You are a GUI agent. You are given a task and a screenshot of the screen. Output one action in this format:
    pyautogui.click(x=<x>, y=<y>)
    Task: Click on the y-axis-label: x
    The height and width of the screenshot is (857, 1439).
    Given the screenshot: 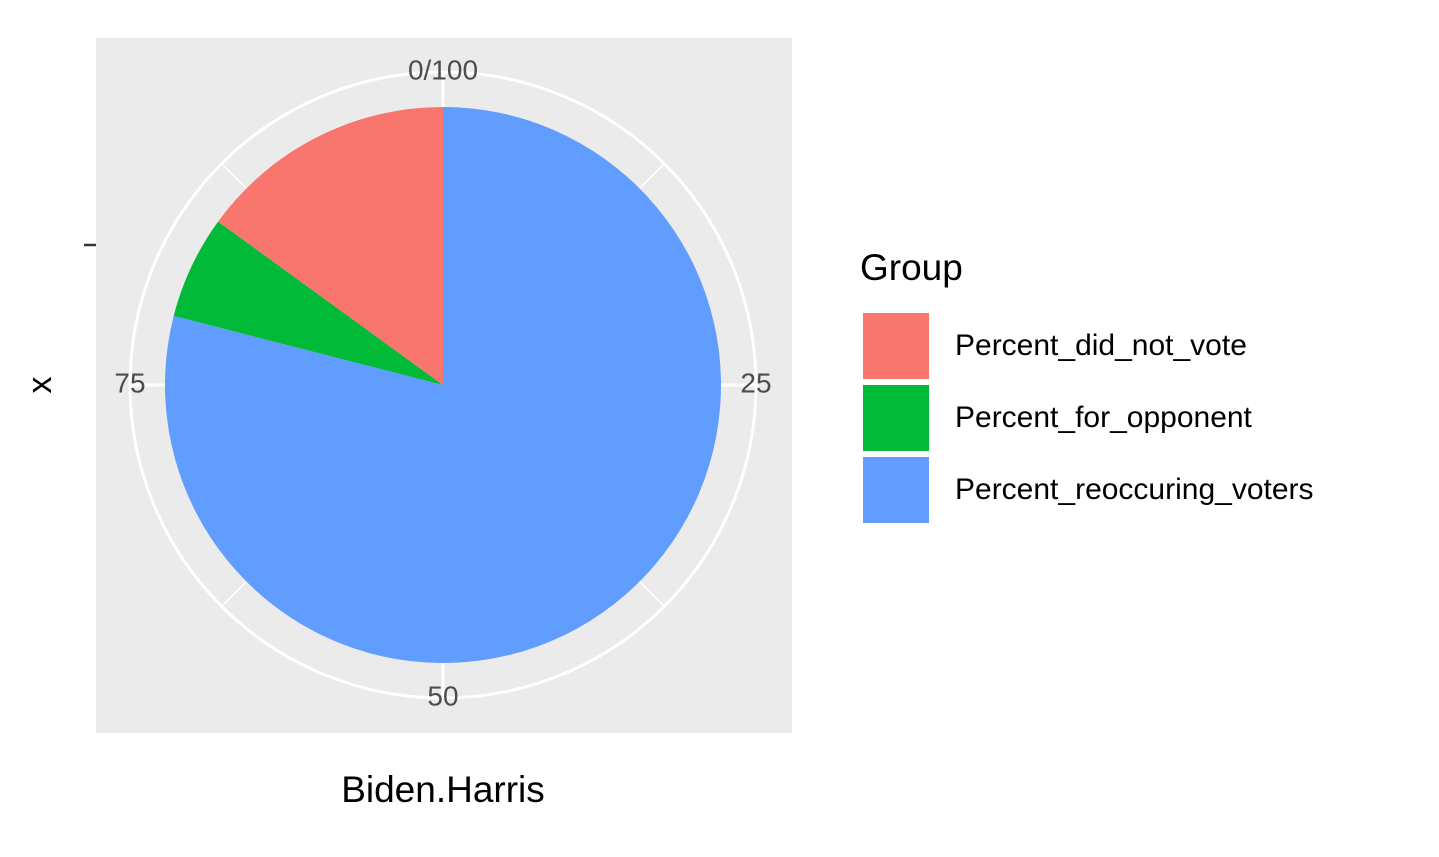 What is the action you would take?
    pyautogui.click(x=40, y=385)
    